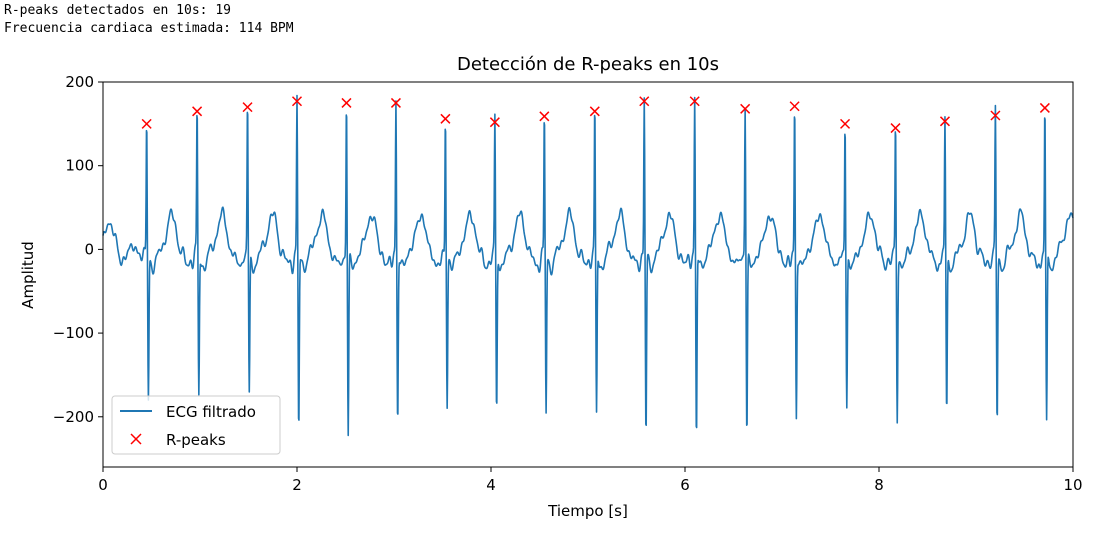 This screenshot has height=537, width=1116. What do you see at coordinates (491, 485) in the screenshot?
I see `x-tick-label: 4` at bounding box center [491, 485].